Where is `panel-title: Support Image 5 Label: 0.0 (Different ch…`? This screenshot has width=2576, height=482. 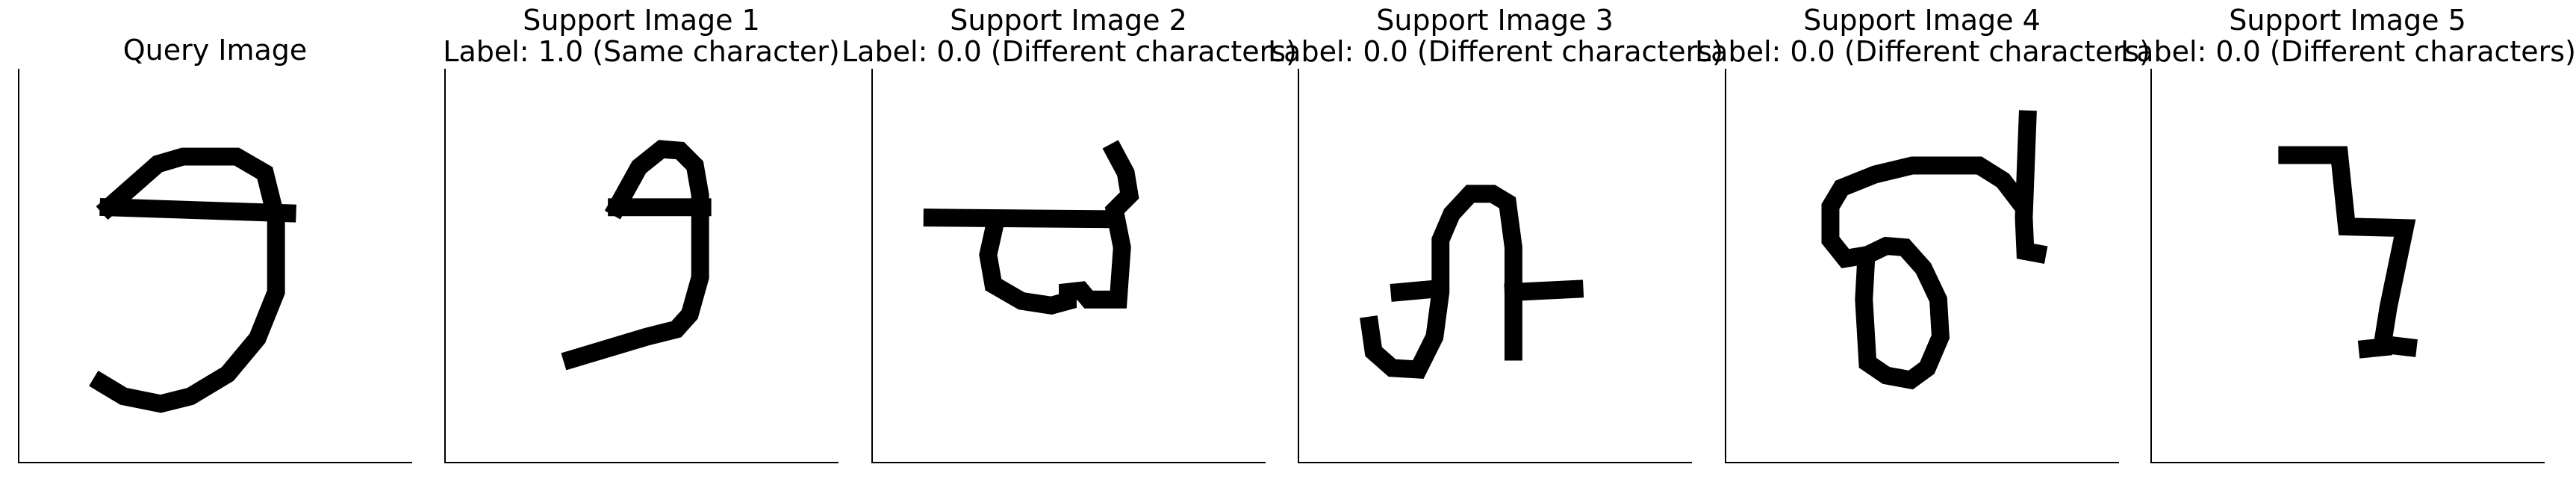 panel-title: Support Image 5 Label: 0.0 (Different ch… is located at coordinates (2348, 36).